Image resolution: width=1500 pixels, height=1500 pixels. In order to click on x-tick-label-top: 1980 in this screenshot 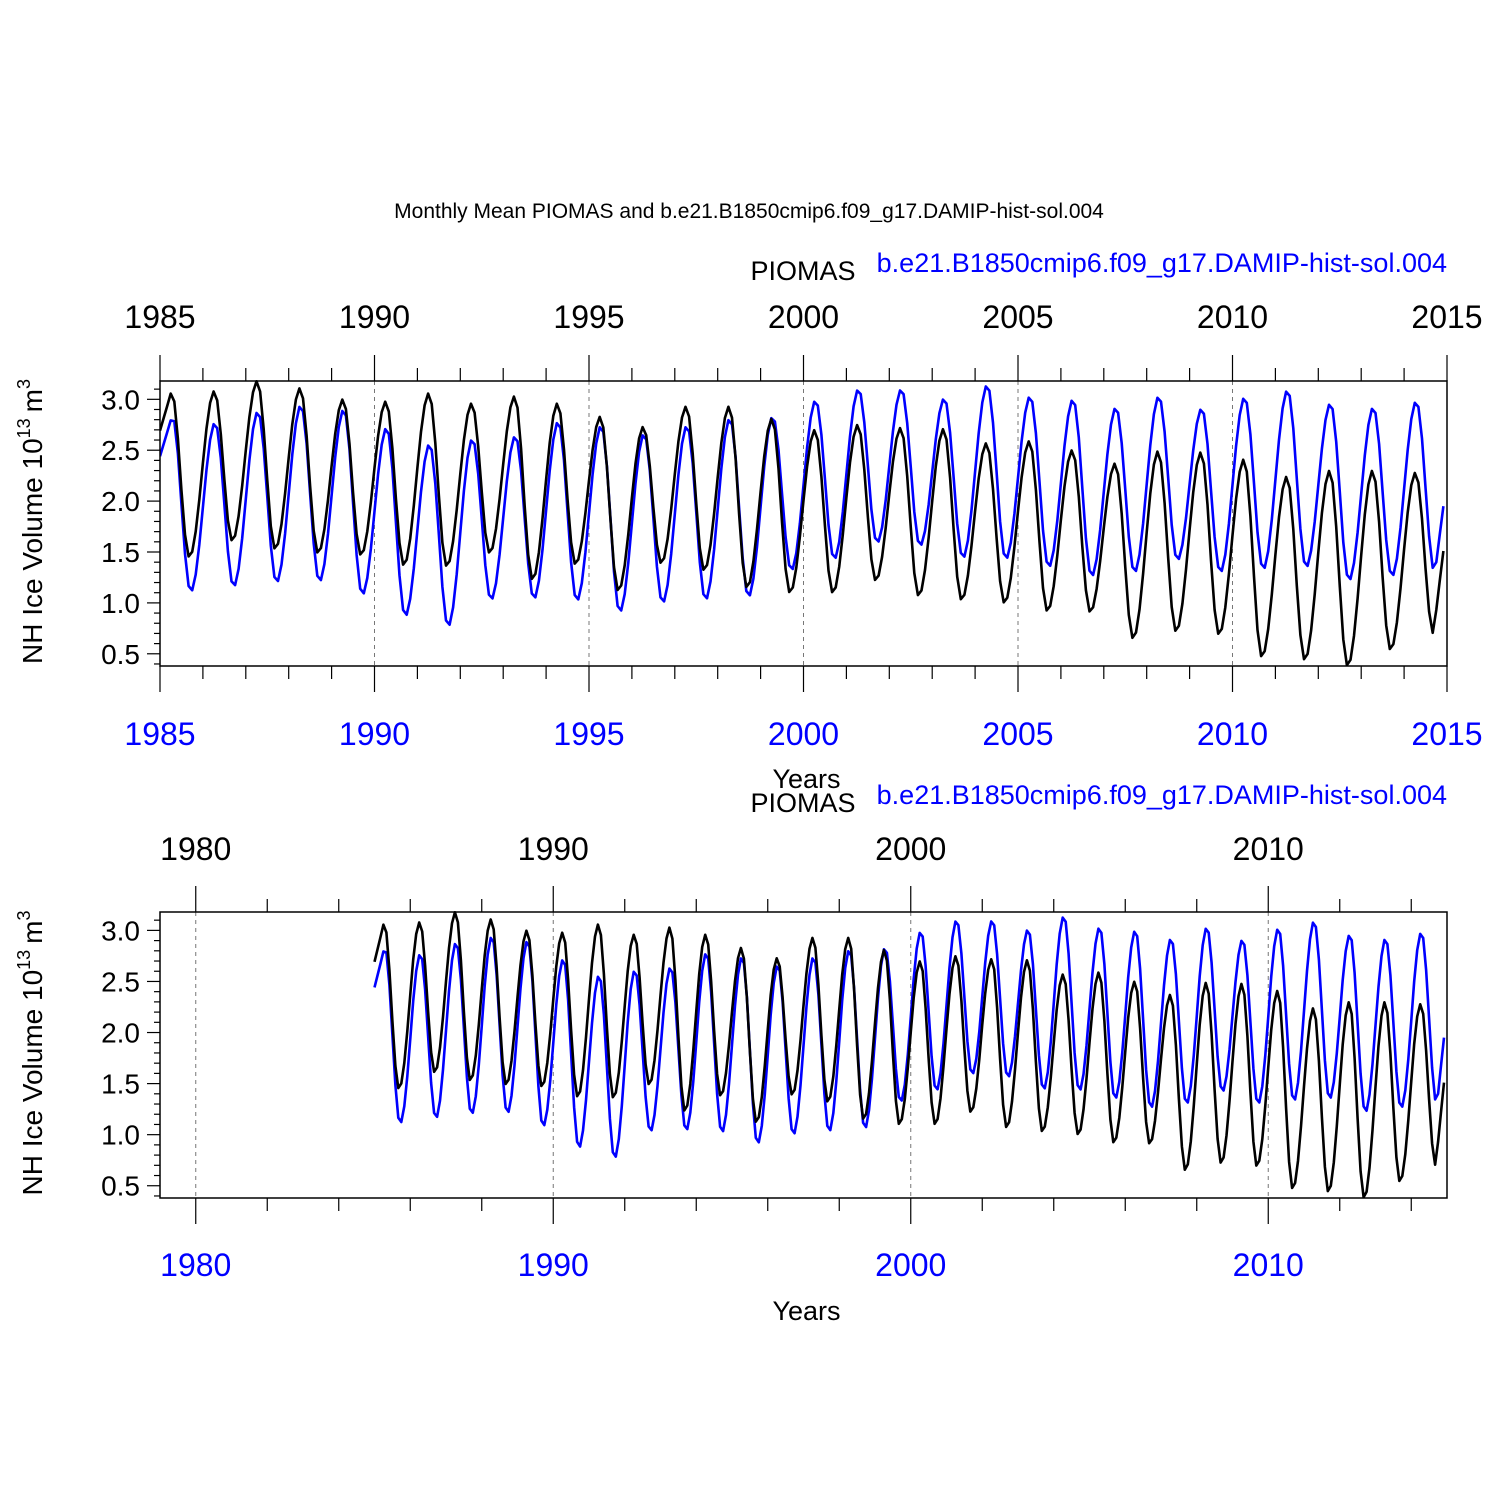, I will do `click(195, 849)`.